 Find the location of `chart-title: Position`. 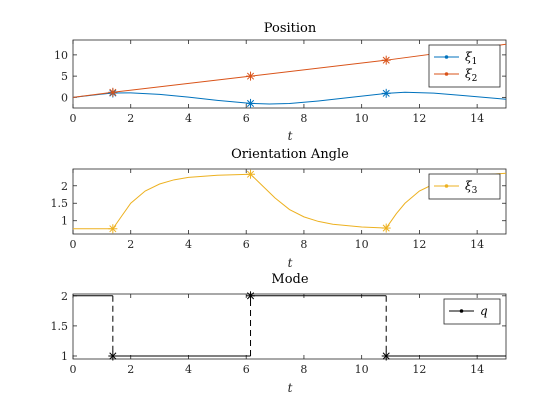

chart-title: Position is located at coordinates (290, 28).